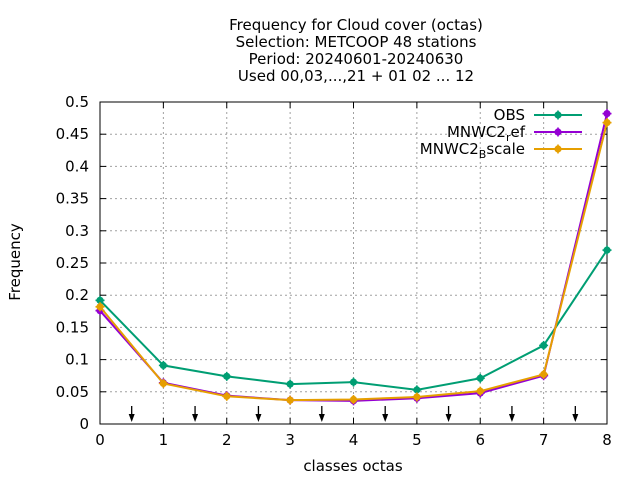  I want to click on y-tick-label: 0.35, so click(72, 199).